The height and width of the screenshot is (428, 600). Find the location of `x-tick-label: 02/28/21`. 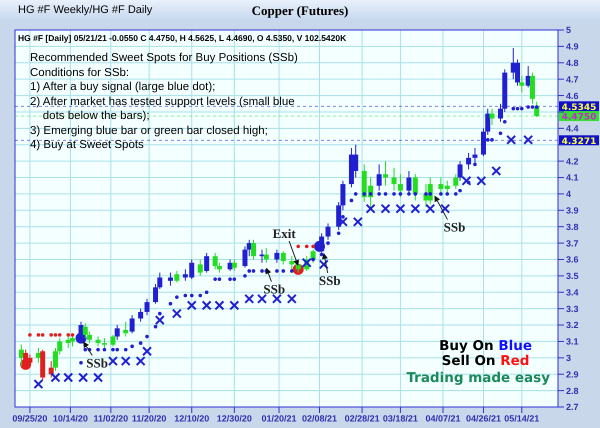

x-tick-label: 02/28/21 is located at coordinates (362, 418).